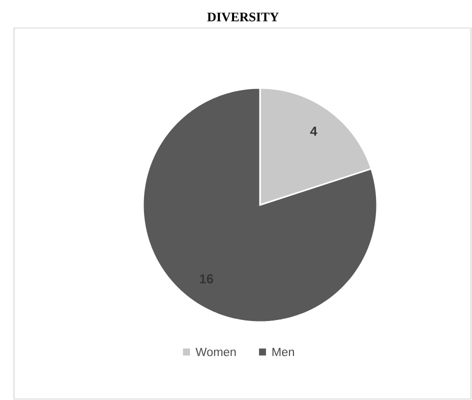 This screenshot has height=400, width=472. What do you see at coordinates (283, 352) in the screenshot?
I see `legend-label: Men` at bounding box center [283, 352].